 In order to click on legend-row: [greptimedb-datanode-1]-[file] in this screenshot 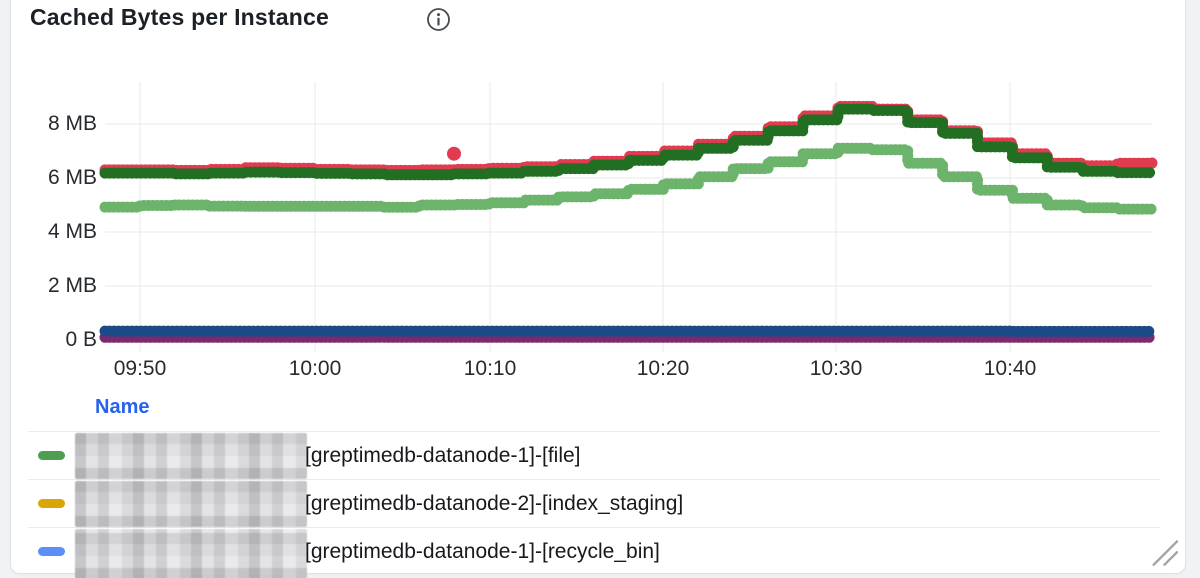, I will do `click(600, 456)`.